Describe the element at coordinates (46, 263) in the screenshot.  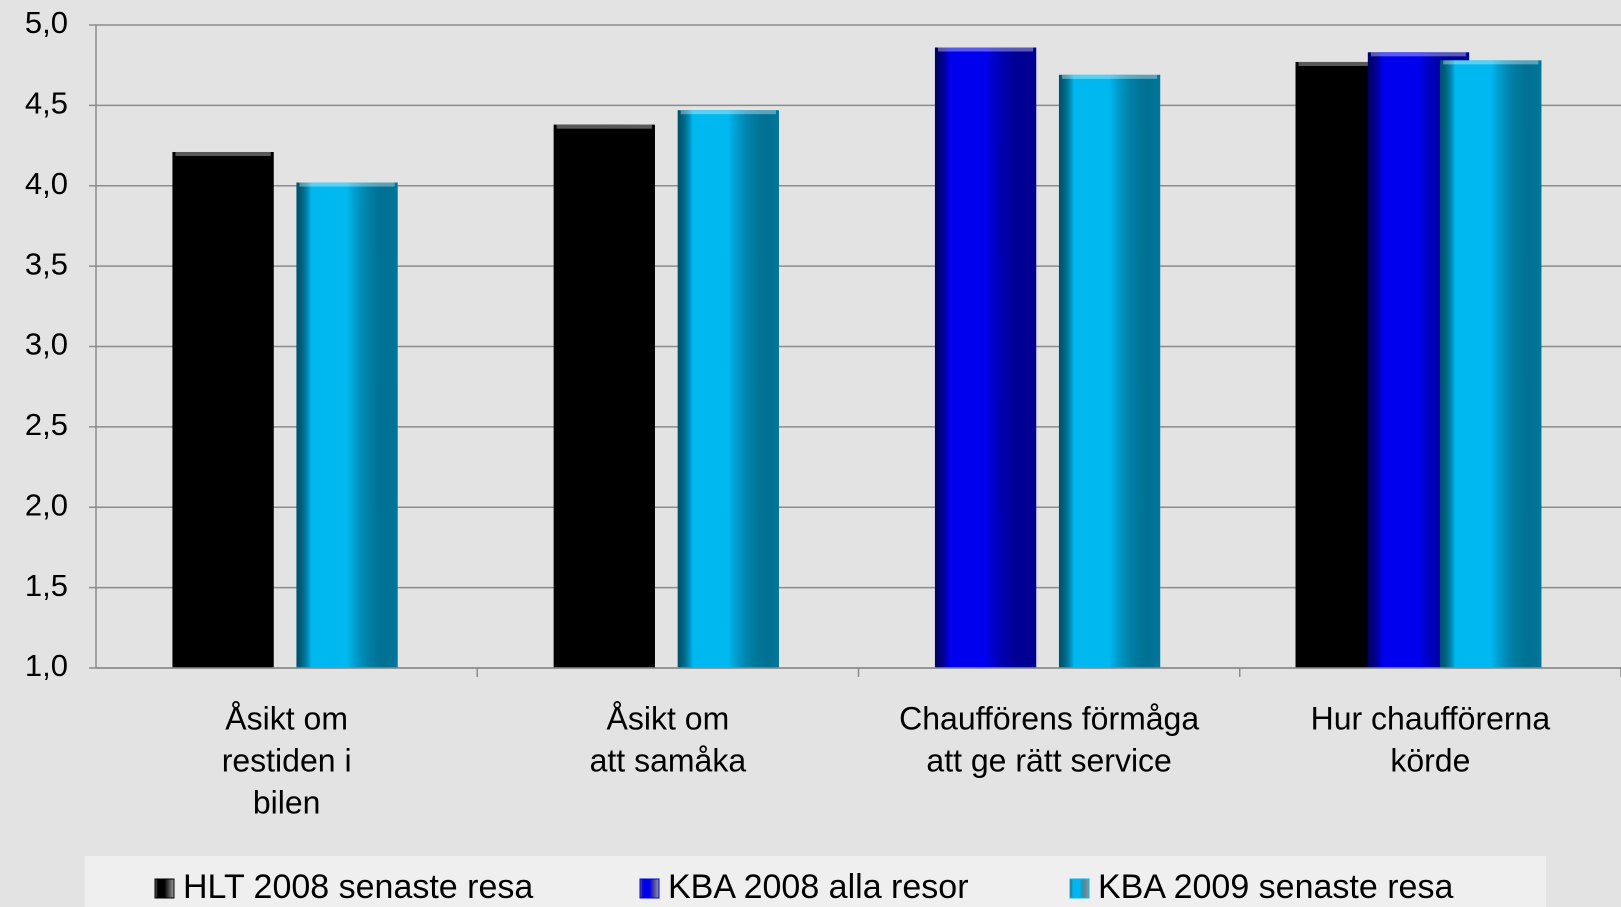
I see `y-tick-label: 3,5` at that location.